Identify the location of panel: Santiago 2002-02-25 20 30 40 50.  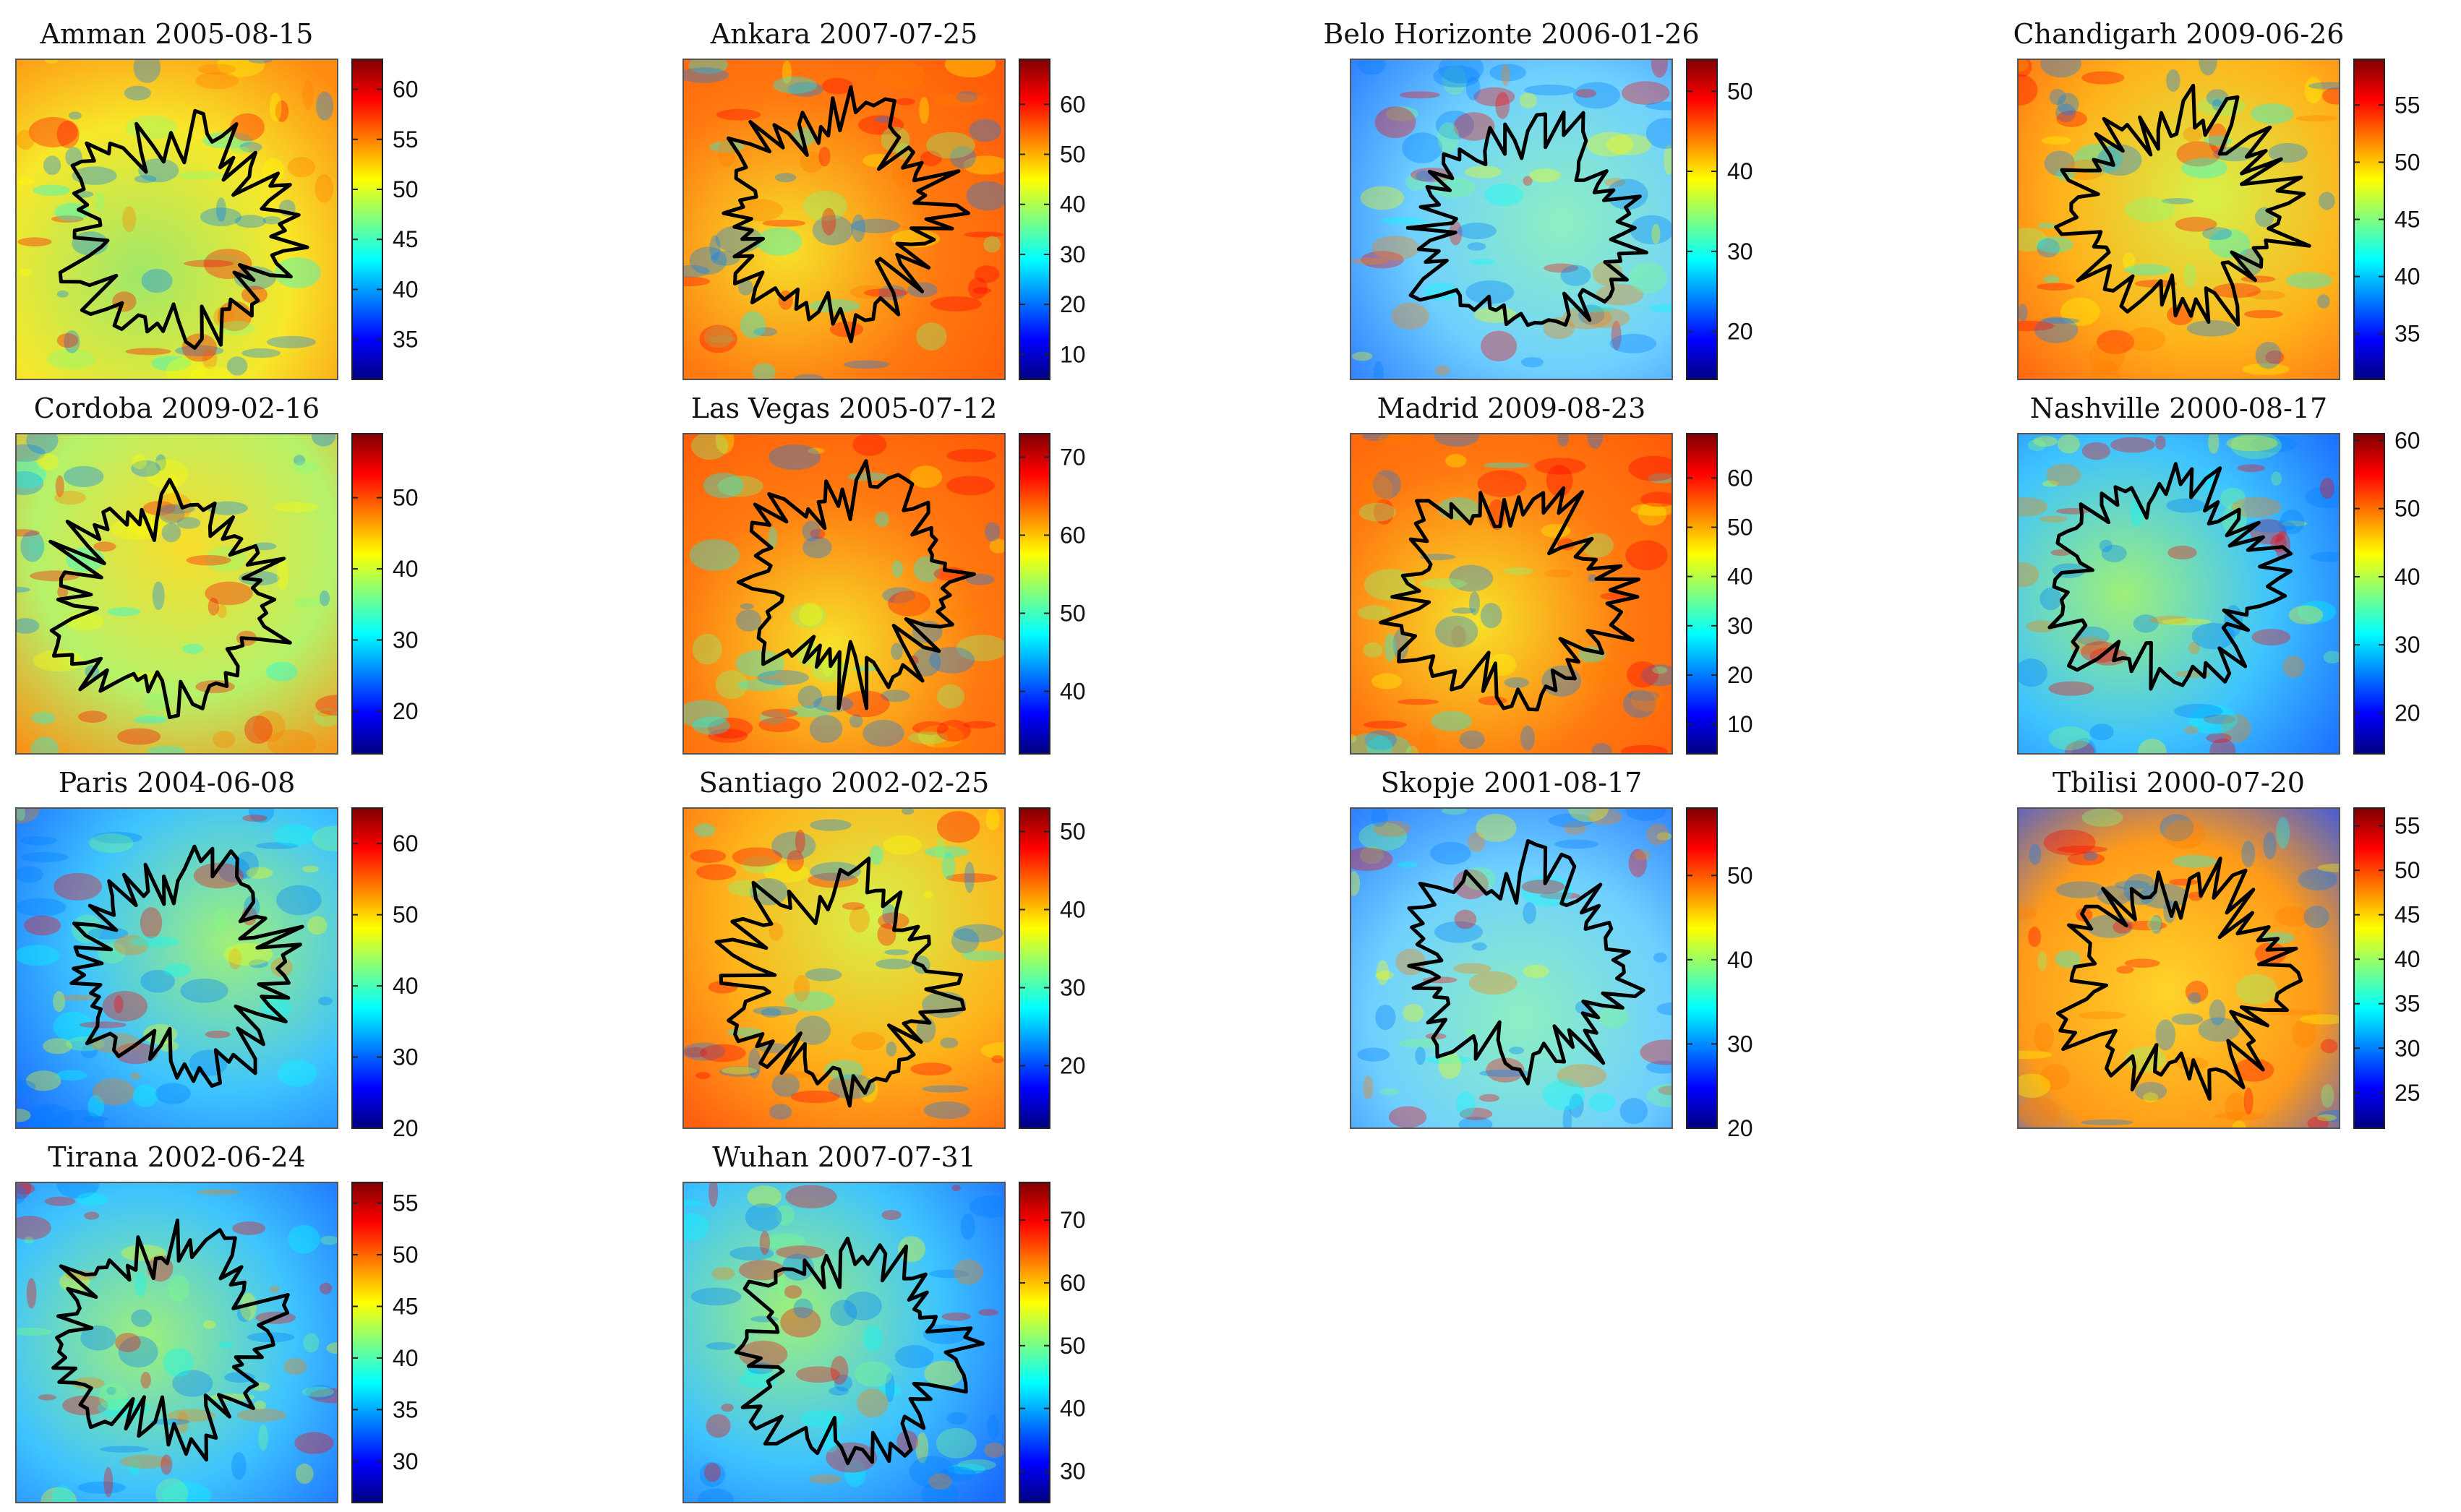
(884, 948).